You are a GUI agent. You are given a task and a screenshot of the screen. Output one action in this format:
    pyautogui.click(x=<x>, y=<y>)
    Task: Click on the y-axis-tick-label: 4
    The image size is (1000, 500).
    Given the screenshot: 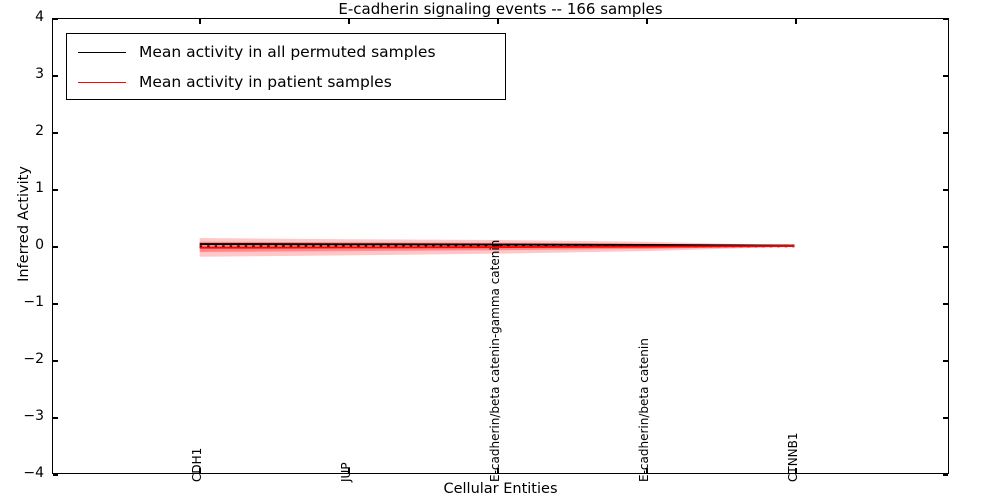 What is the action you would take?
    pyautogui.click(x=39, y=17)
    